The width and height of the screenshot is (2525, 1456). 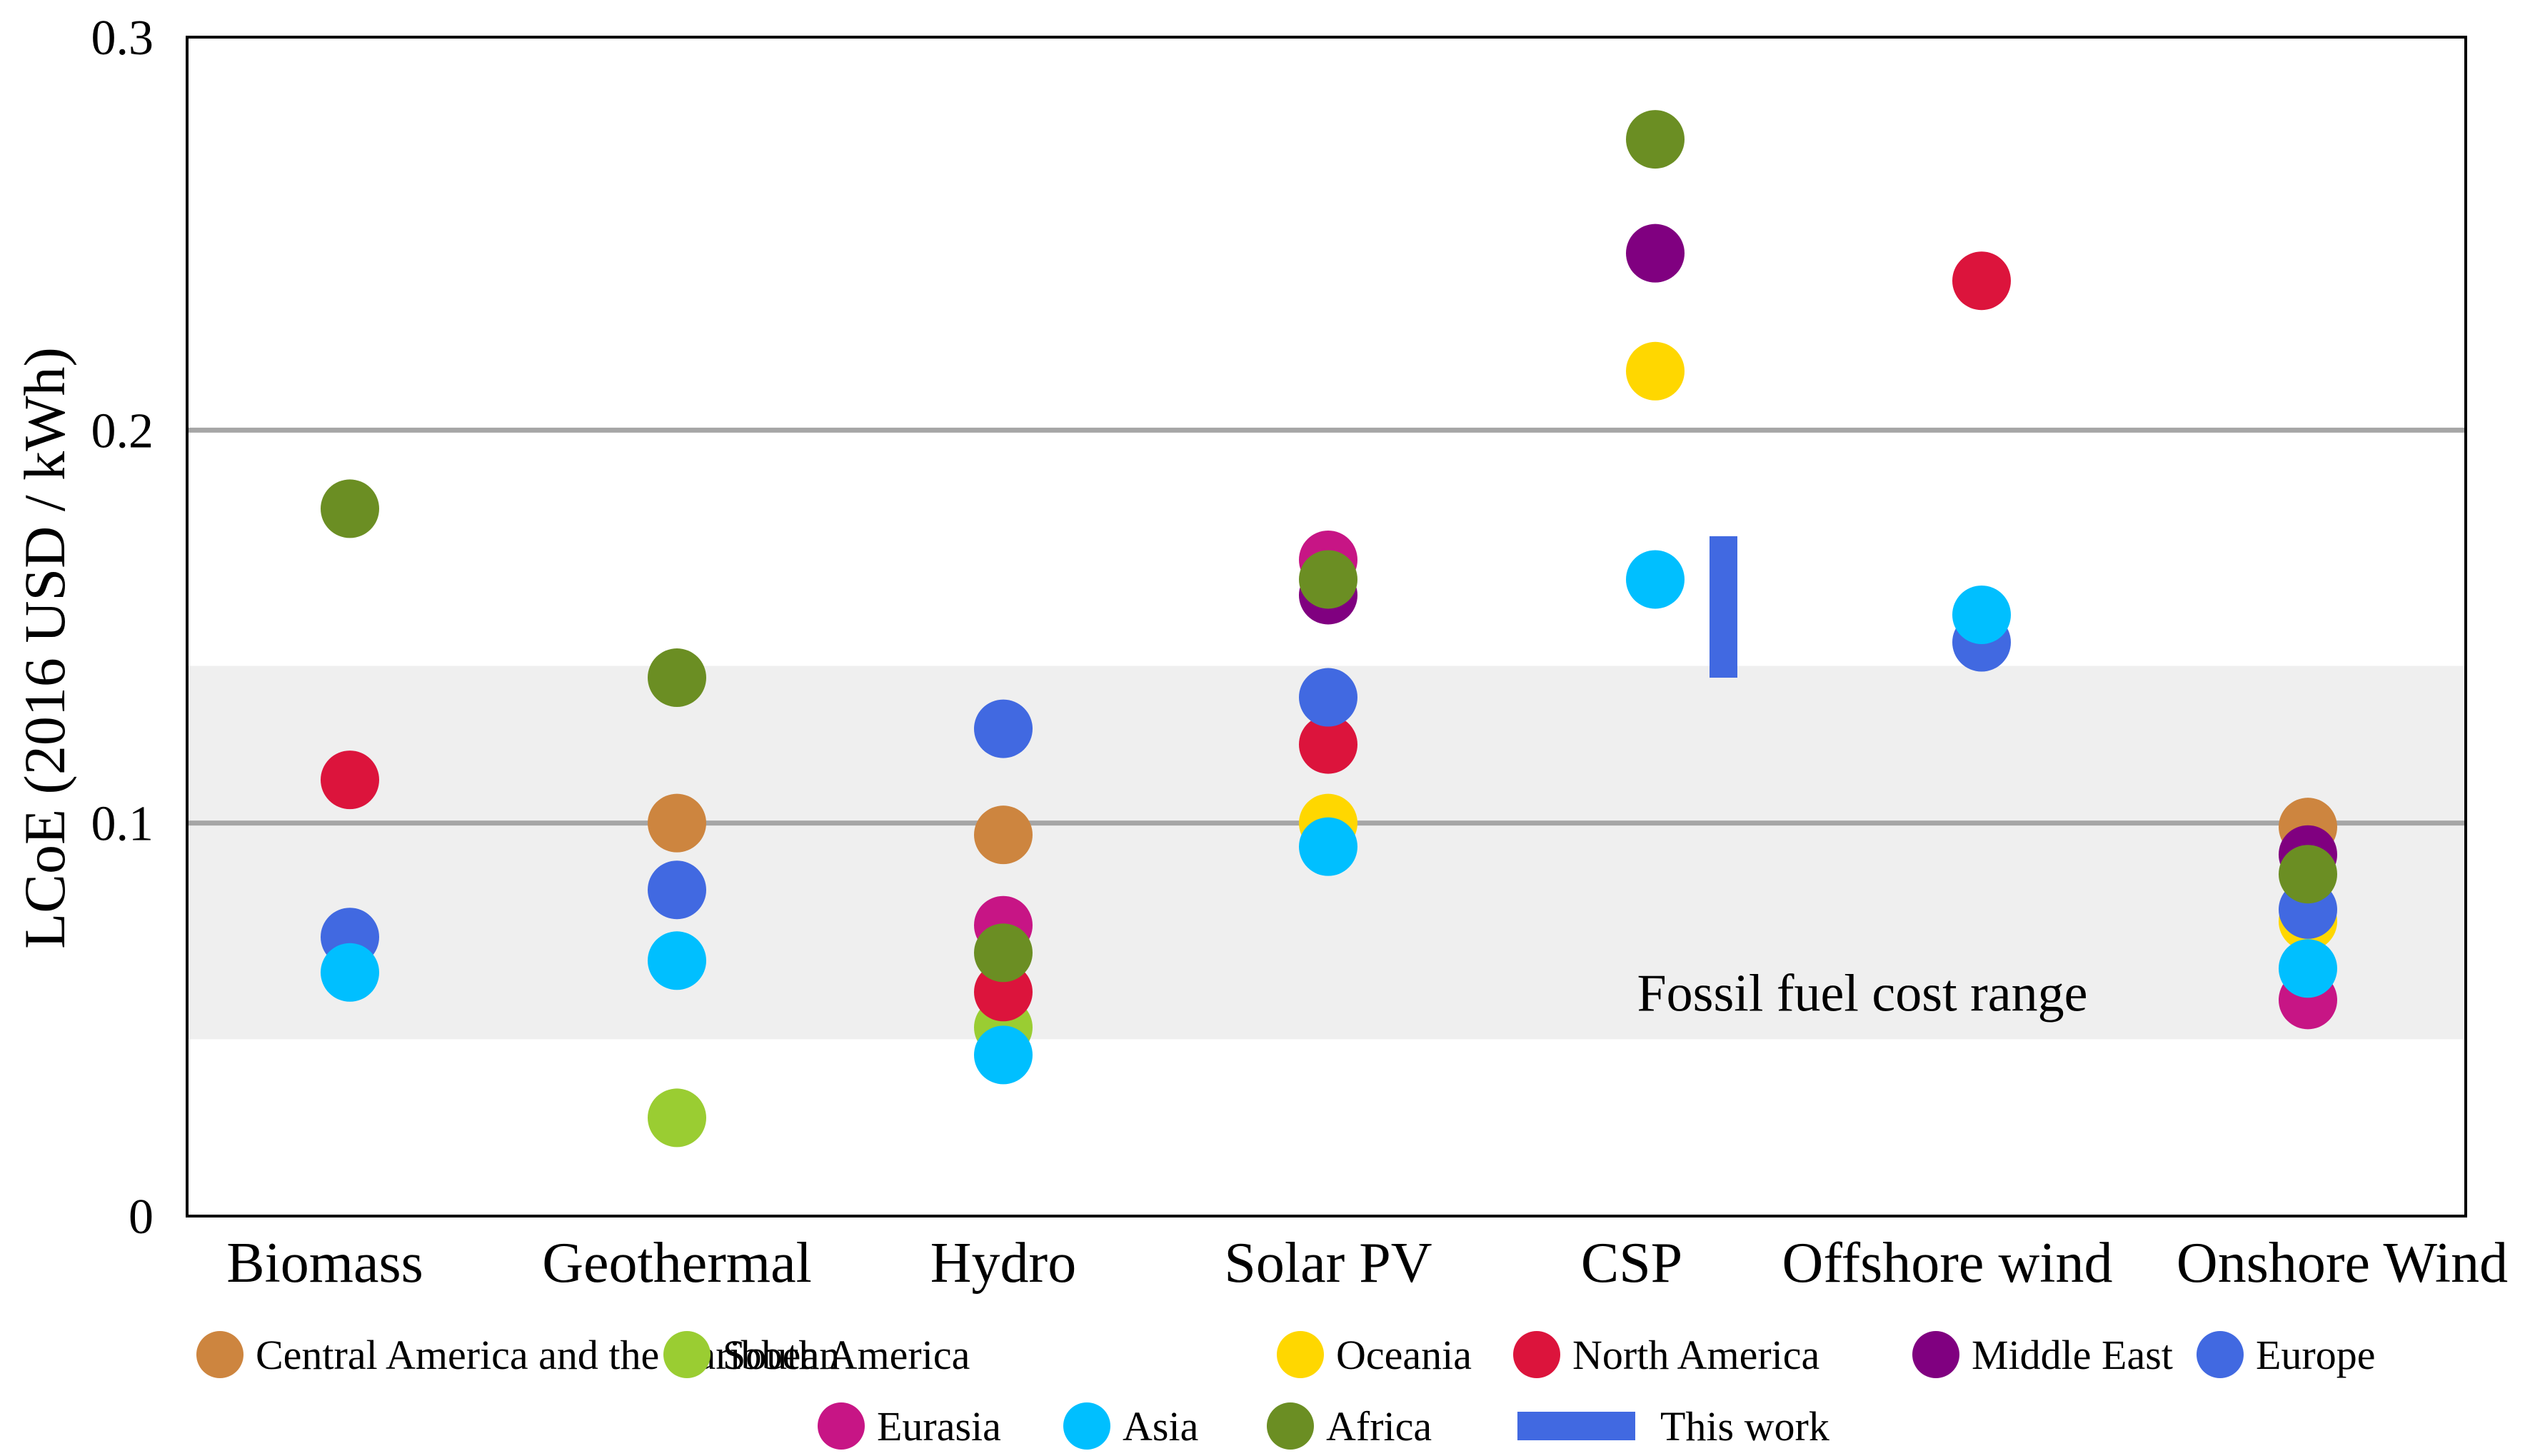 What do you see at coordinates (677, 1118) in the screenshot?
I see `point-south-america-geothermal` at bounding box center [677, 1118].